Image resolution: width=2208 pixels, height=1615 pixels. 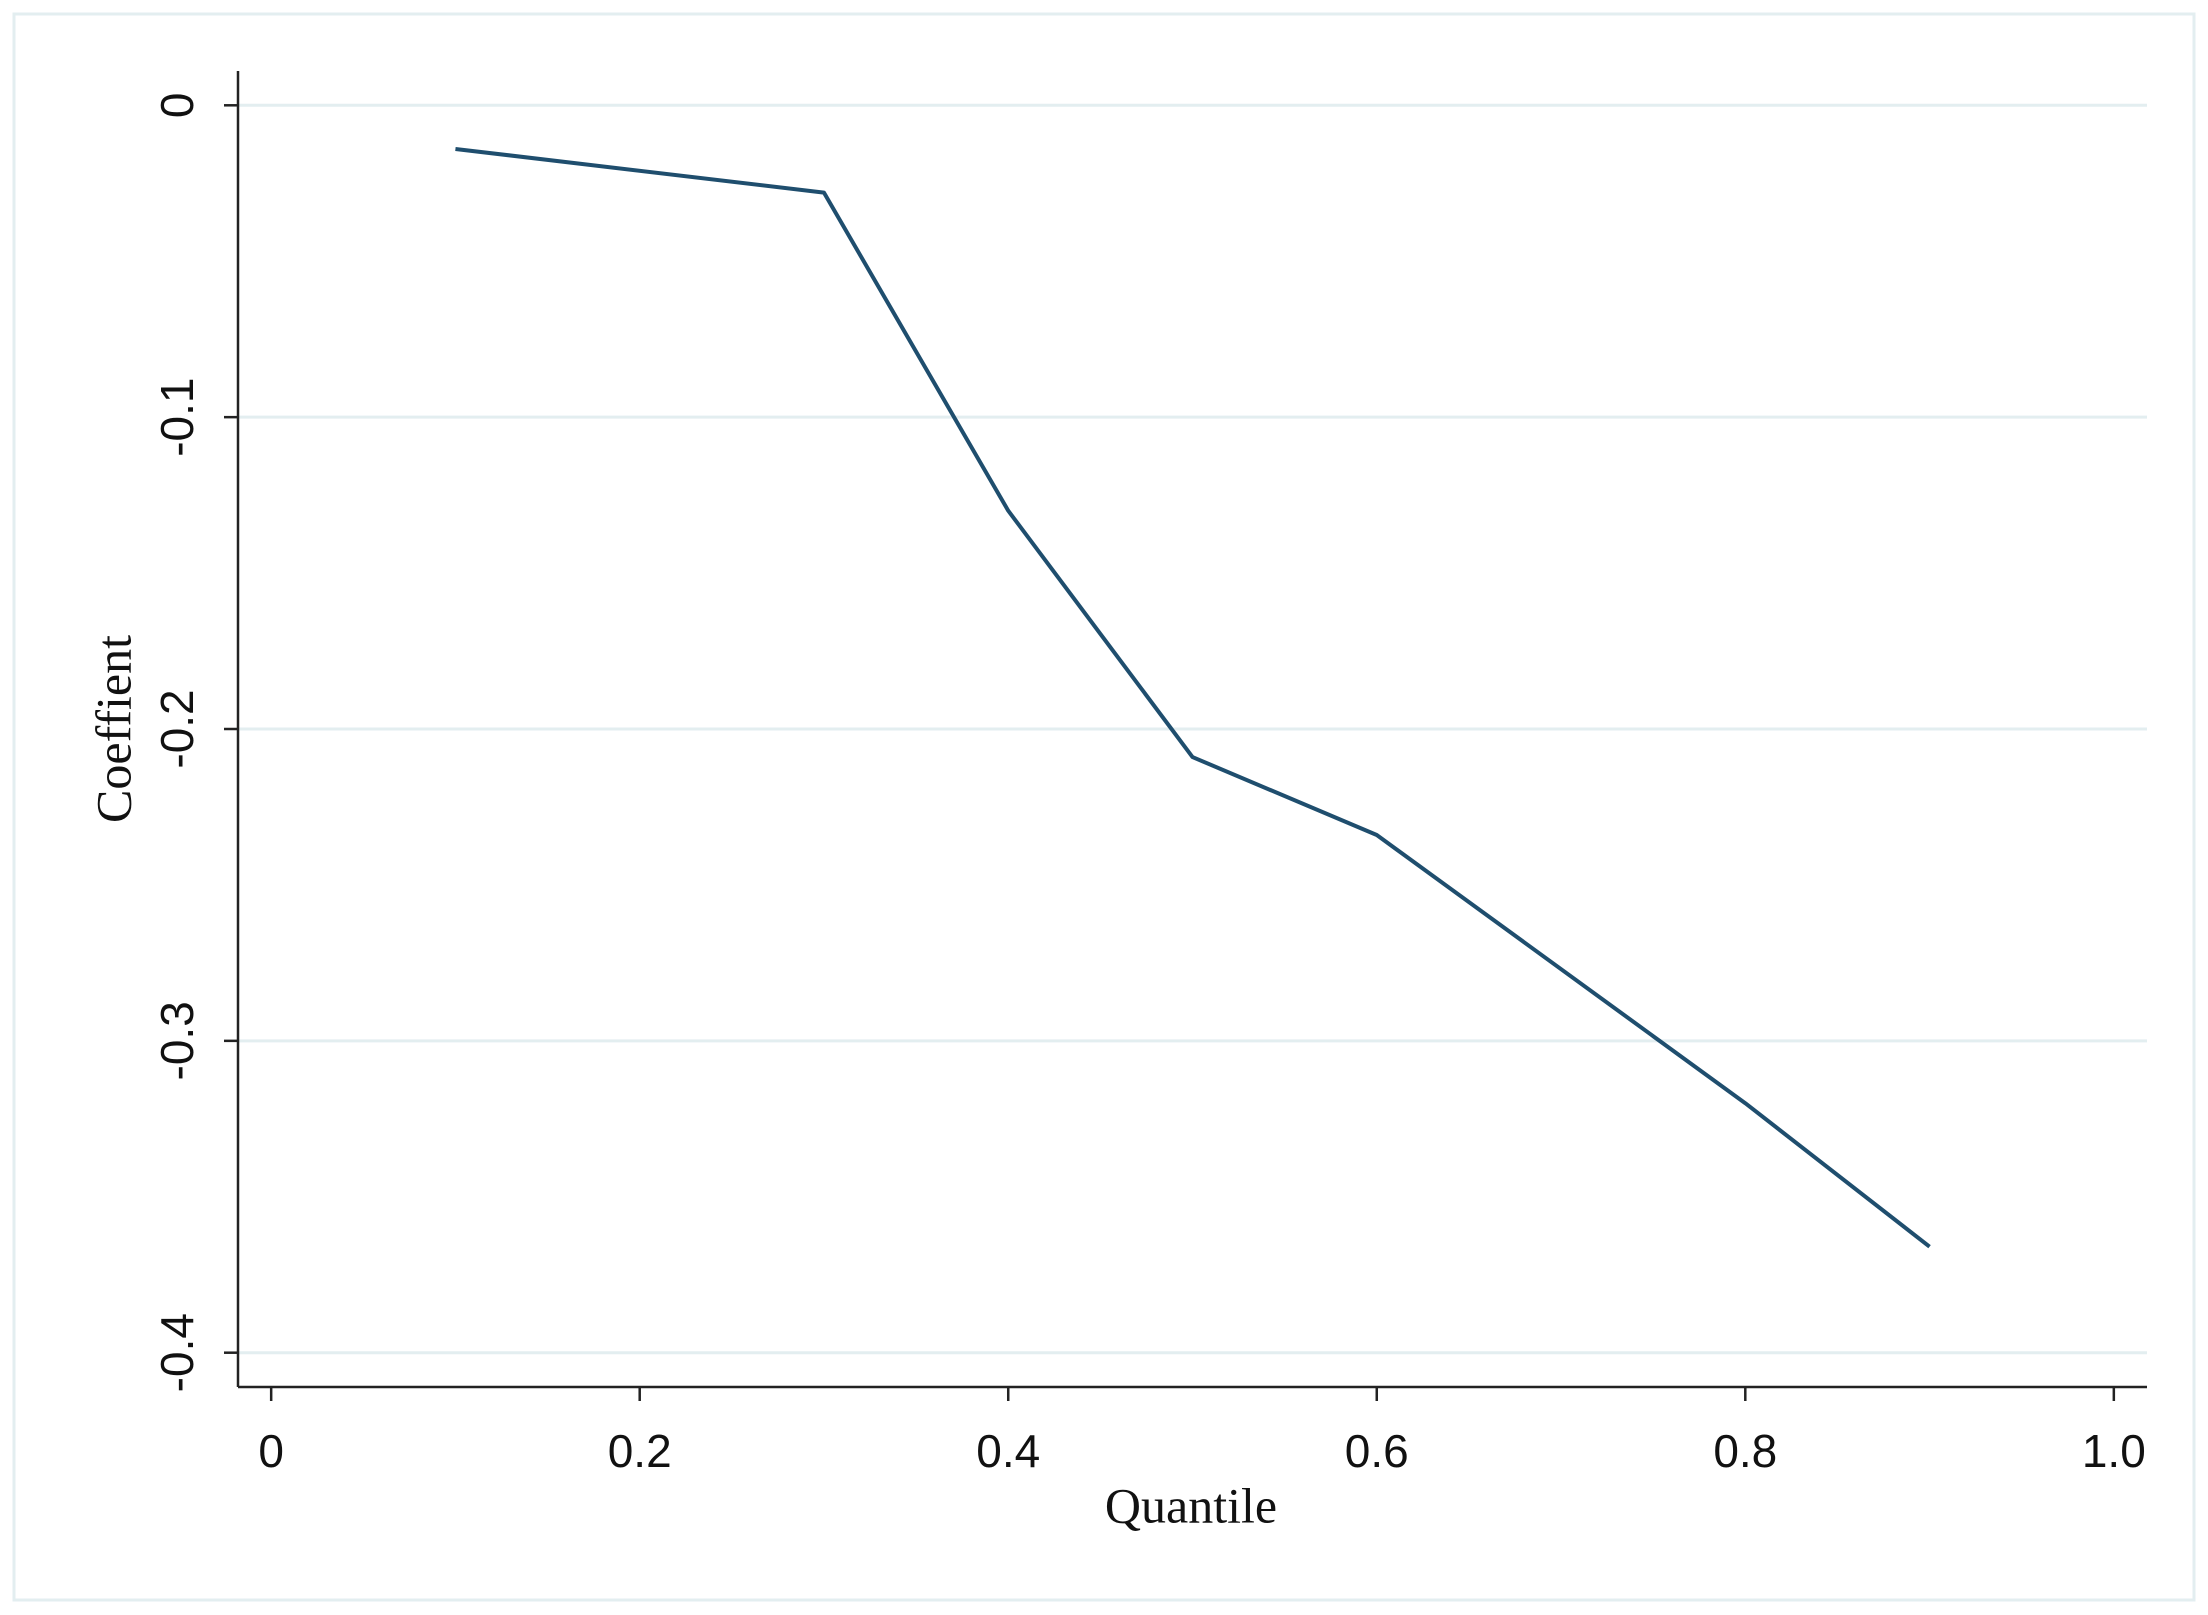 I want to click on y-tick-label: -0.1, so click(x=177, y=417).